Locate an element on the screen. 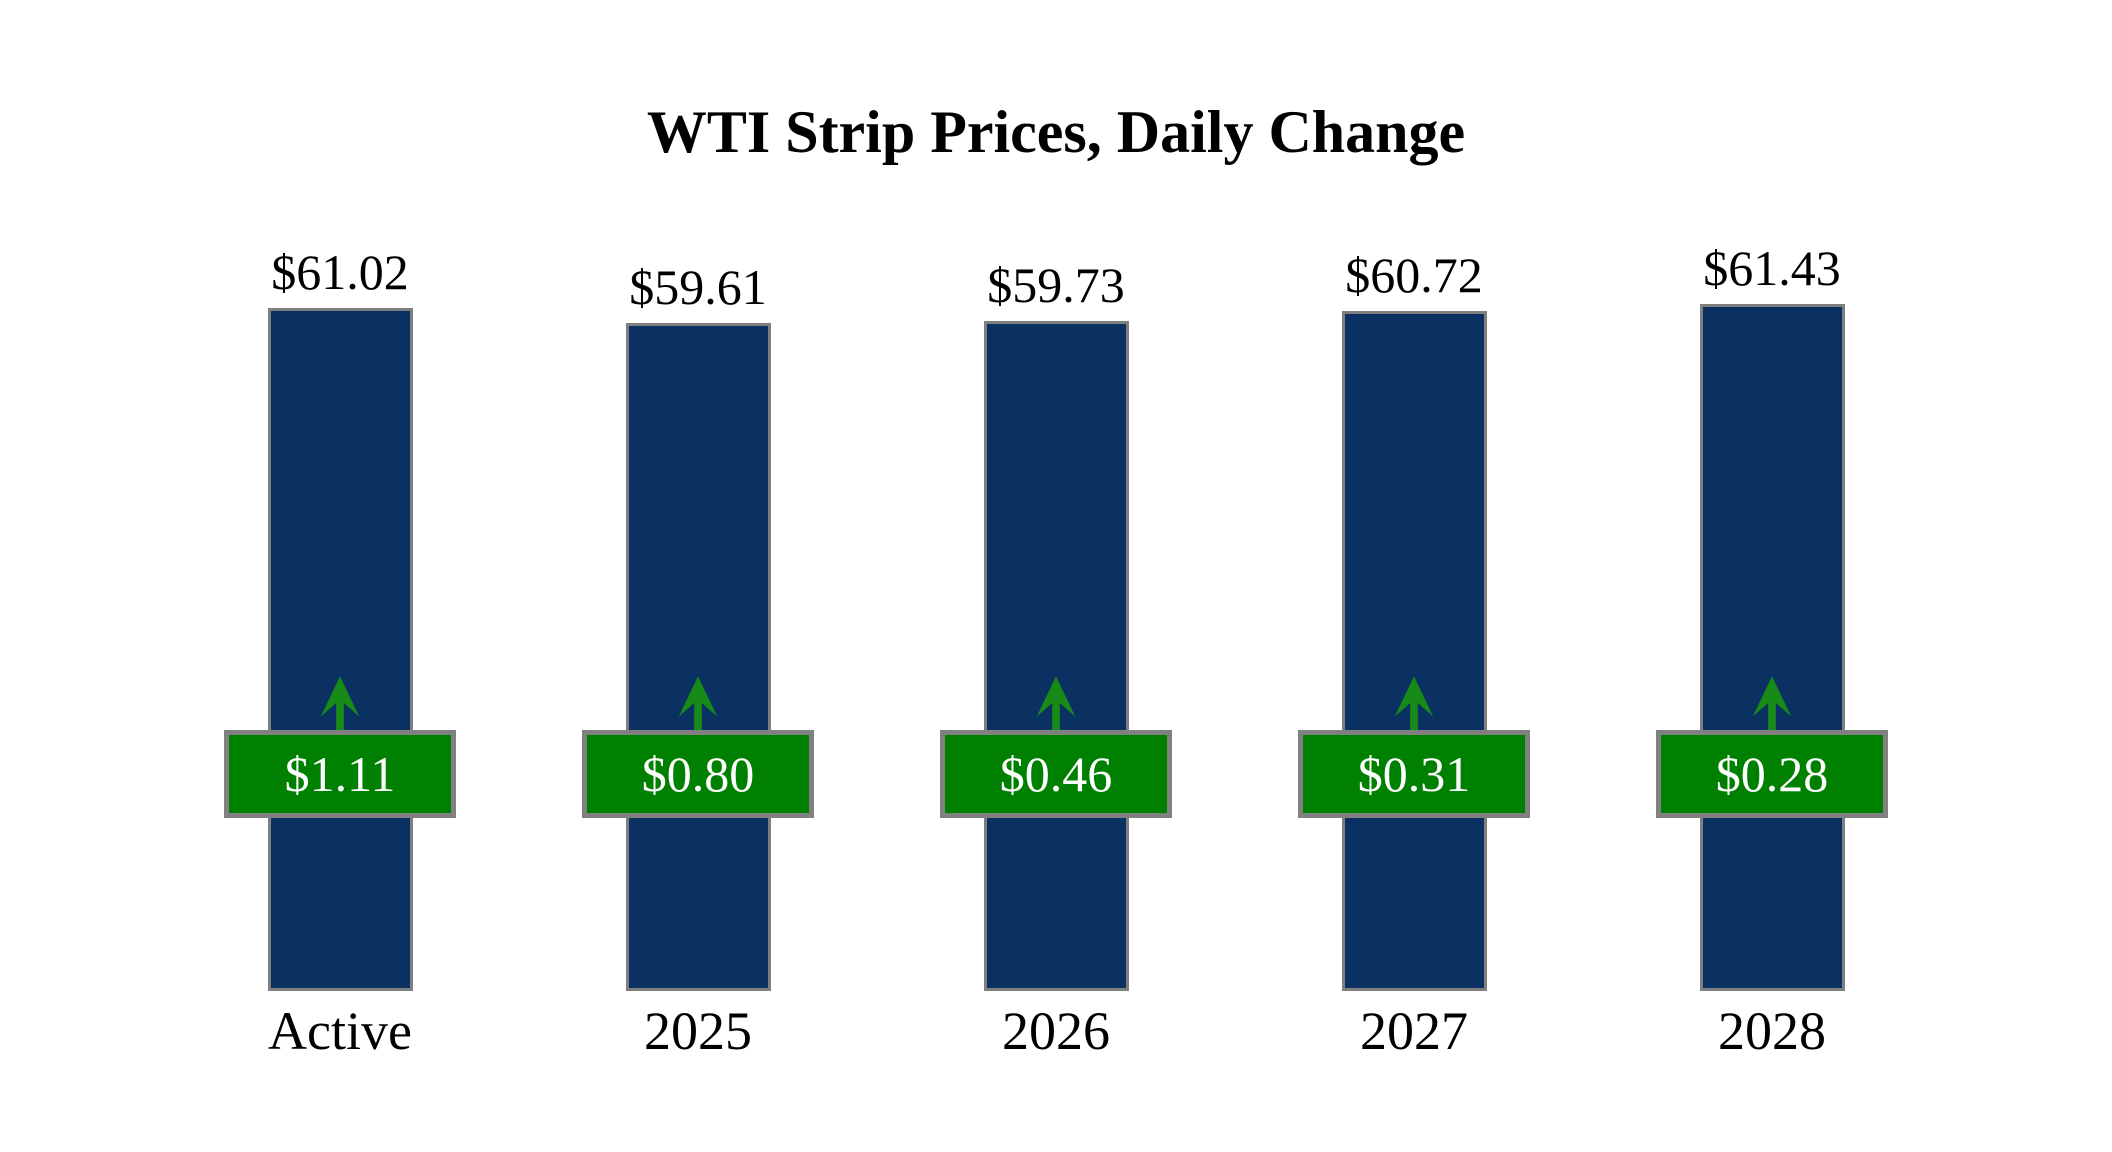 This screenshot has height=1152, width=2112. change-badge-label: $1.11 is located at coordinates (340, 774).